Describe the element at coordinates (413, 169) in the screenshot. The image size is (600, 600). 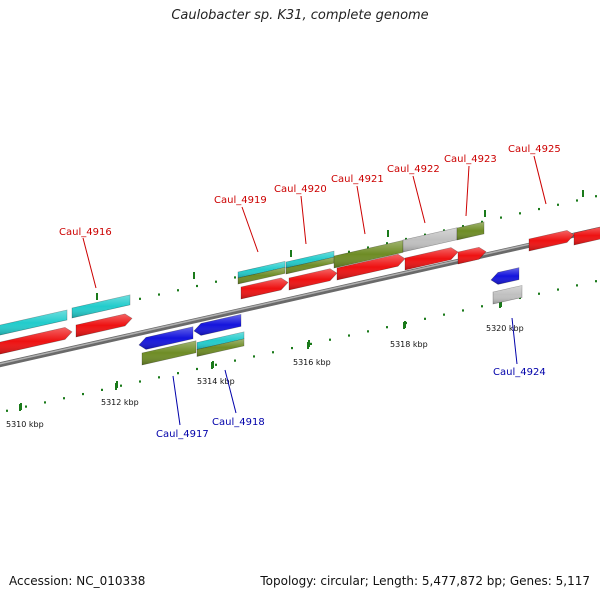
I see `gene-label-caul-4922: Caul_4922` at that location.